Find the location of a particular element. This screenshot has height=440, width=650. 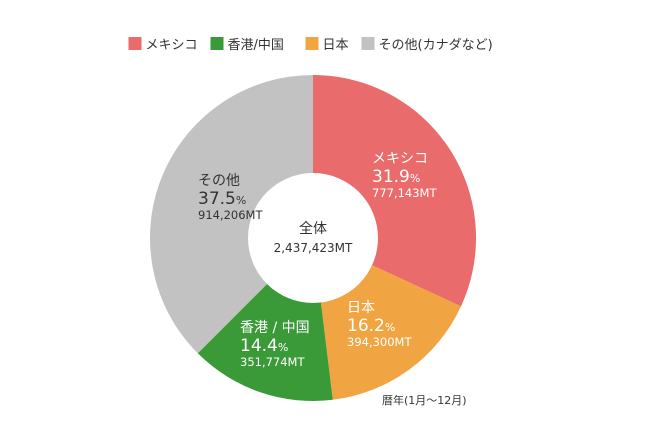

slice-label-value: 351,774MT is located at coordinates (272, 362).